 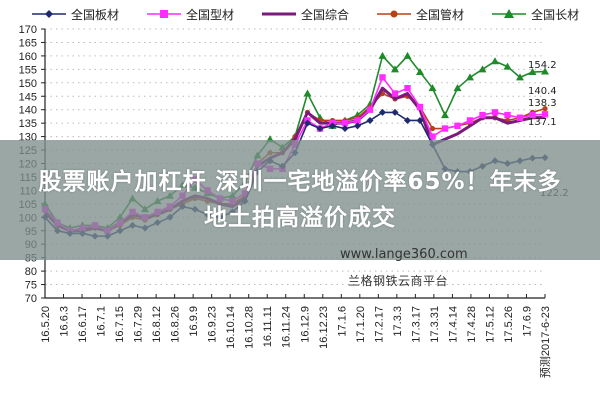 I want to click on svg-text: 16.10.28, so click(x=250, y=327).